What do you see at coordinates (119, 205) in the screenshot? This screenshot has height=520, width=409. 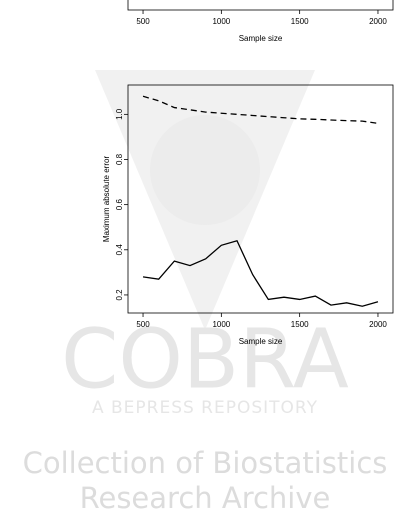 I see `y-tick-label: 0.6` at bounding box center [119, 205].